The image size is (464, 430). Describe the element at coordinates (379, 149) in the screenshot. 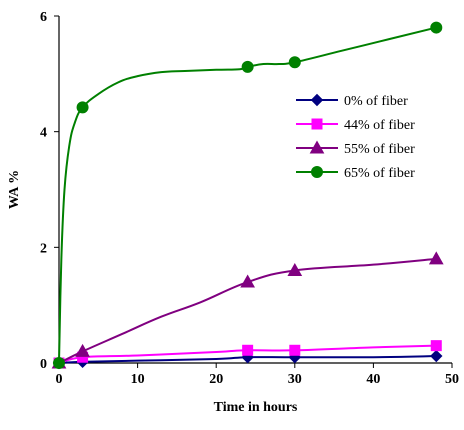

I see `legend-label: 55% of fiber` at that location.